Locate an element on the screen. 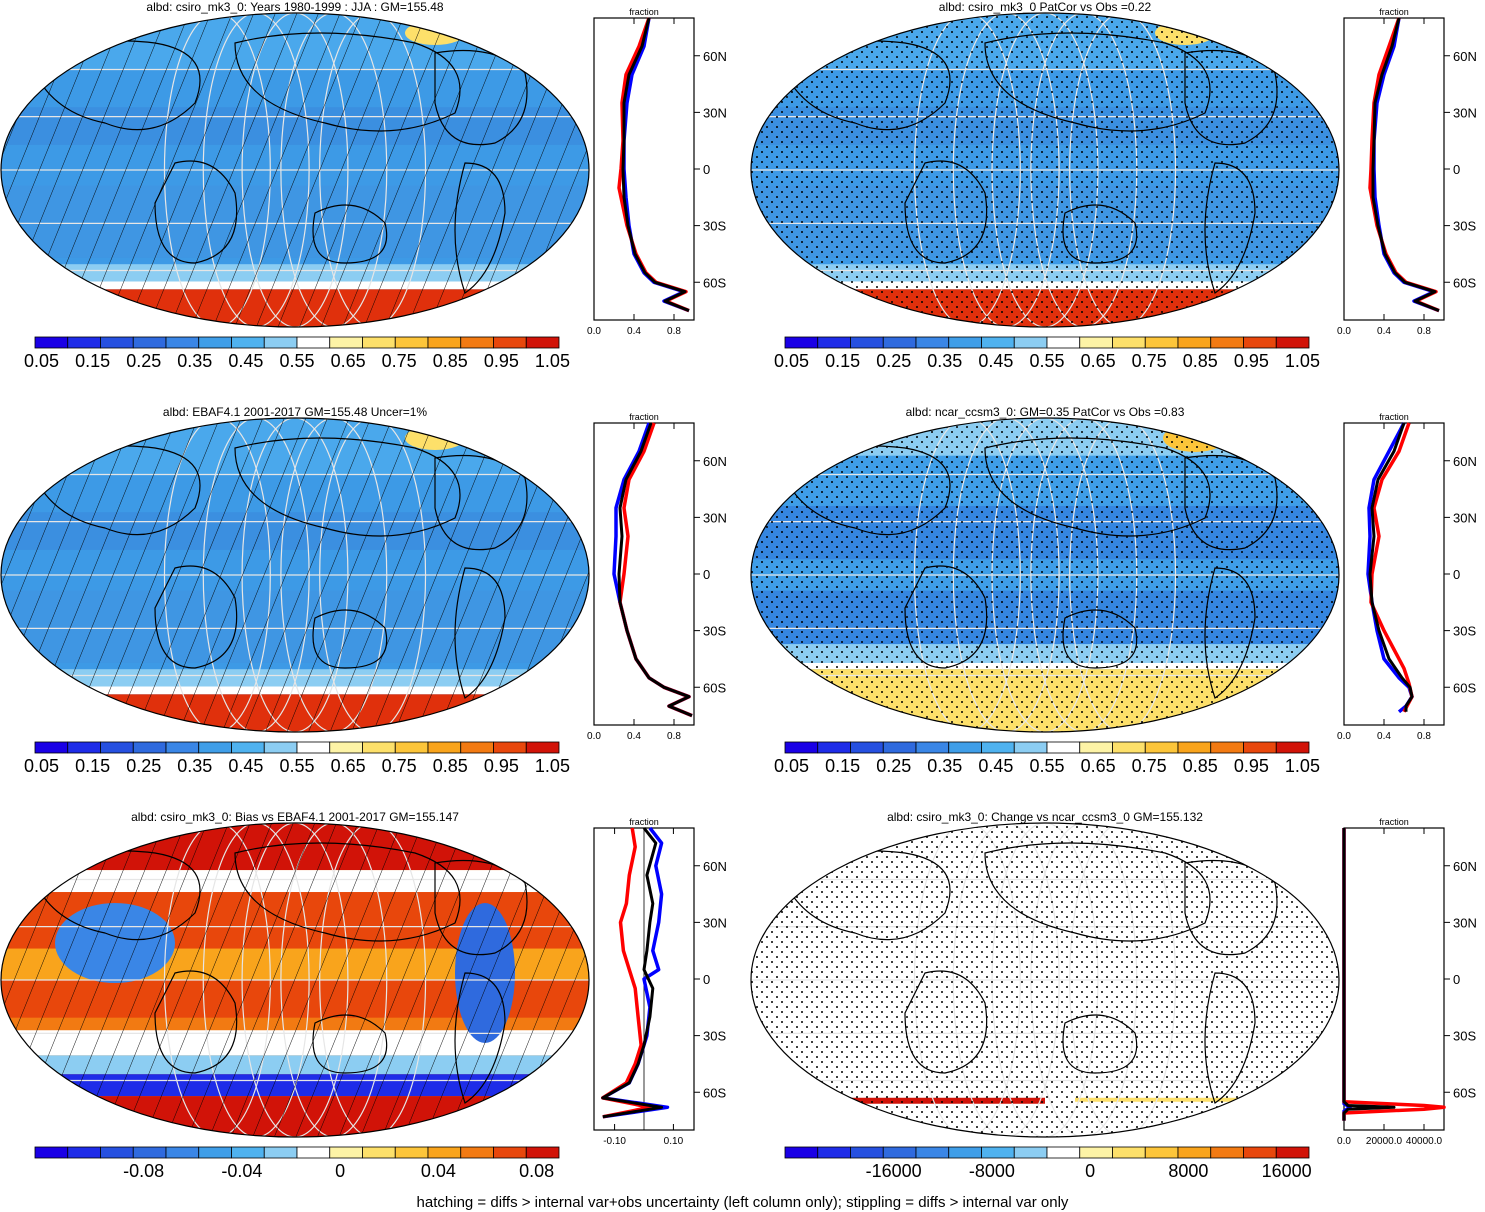  profile-xtick-label: -0.10 is located at coordinates (614, 1141).